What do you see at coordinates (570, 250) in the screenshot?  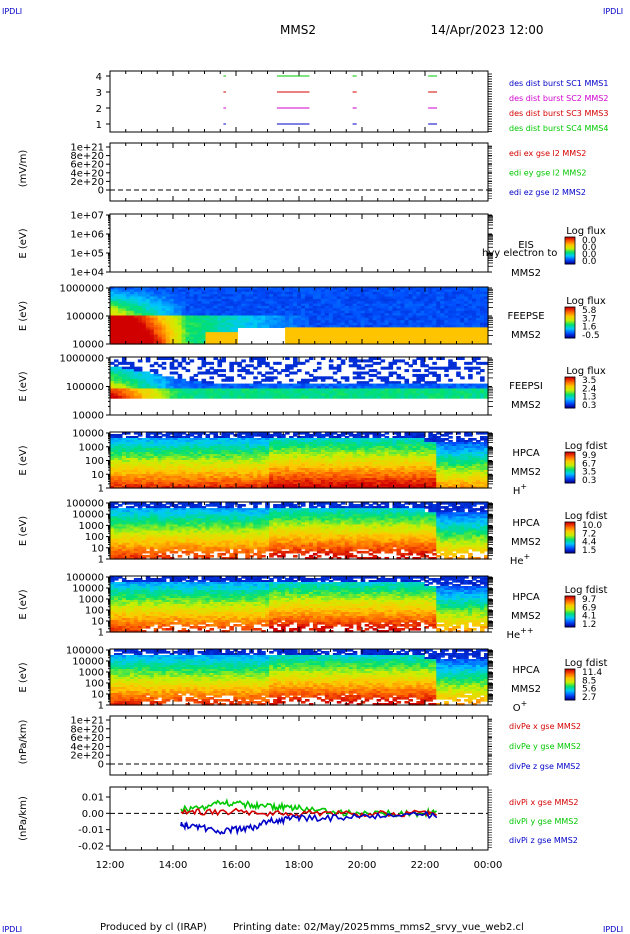 I see `eis-colorbar-frame` at bounding box center [570, 250].